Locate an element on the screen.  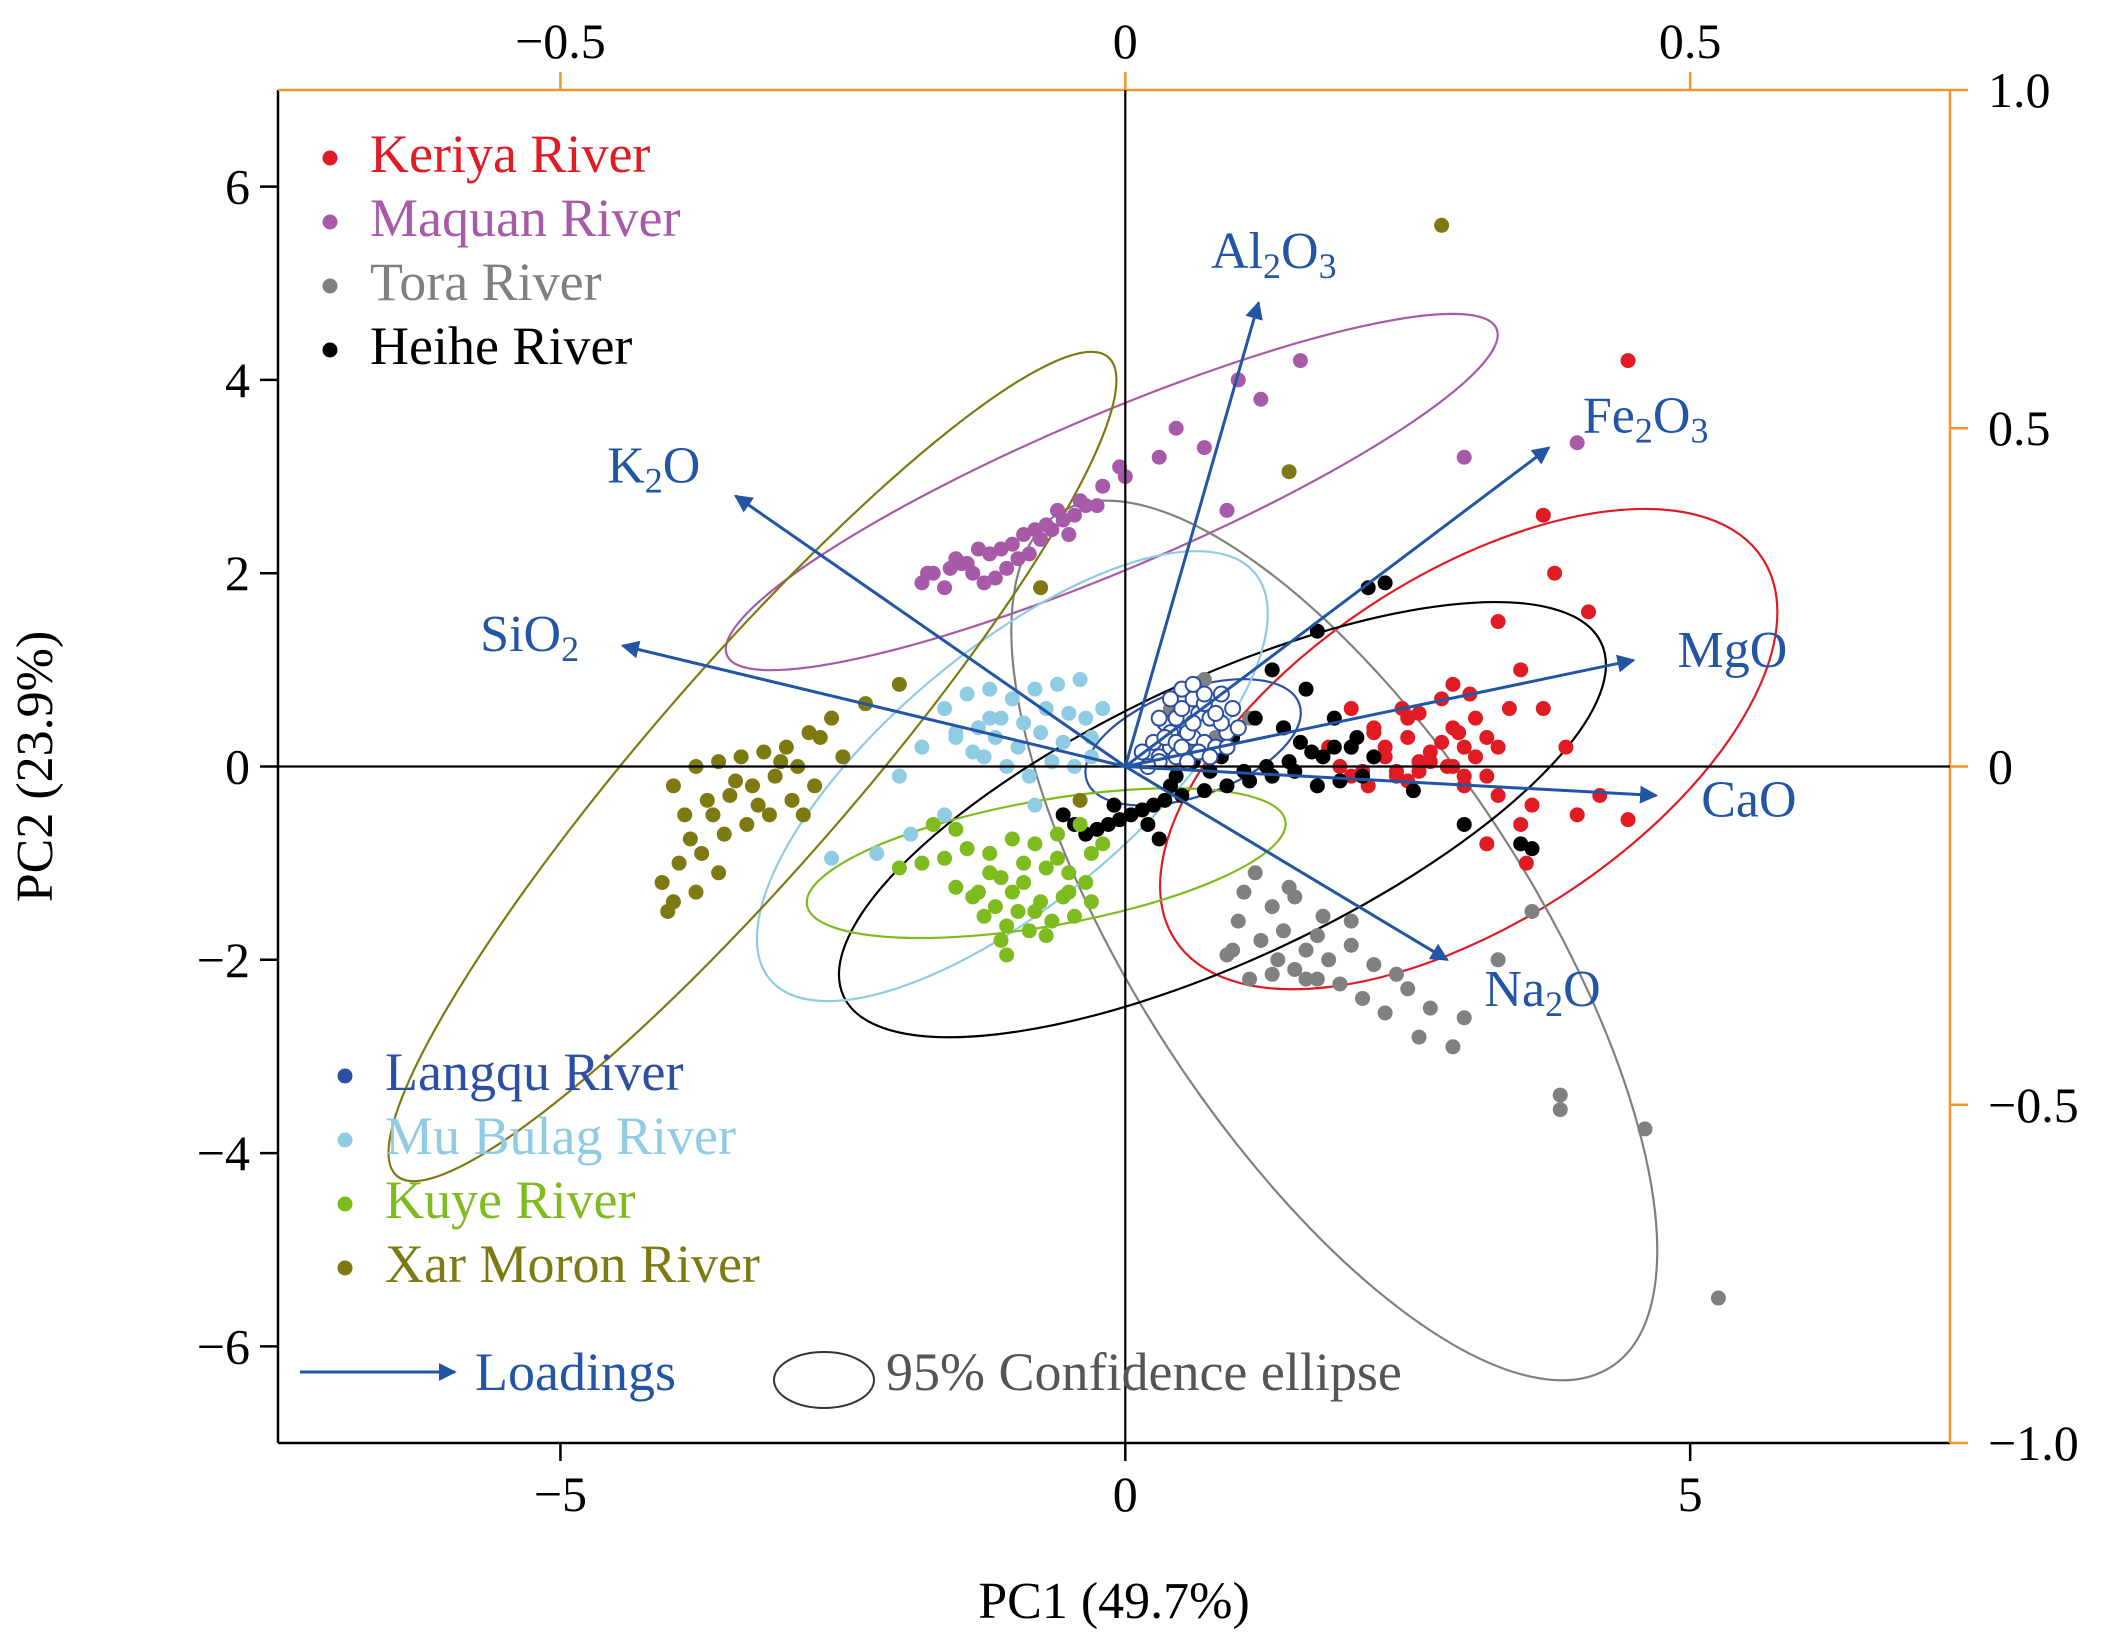
ellipse-key-symbol is located at coordinates (824, 1380).